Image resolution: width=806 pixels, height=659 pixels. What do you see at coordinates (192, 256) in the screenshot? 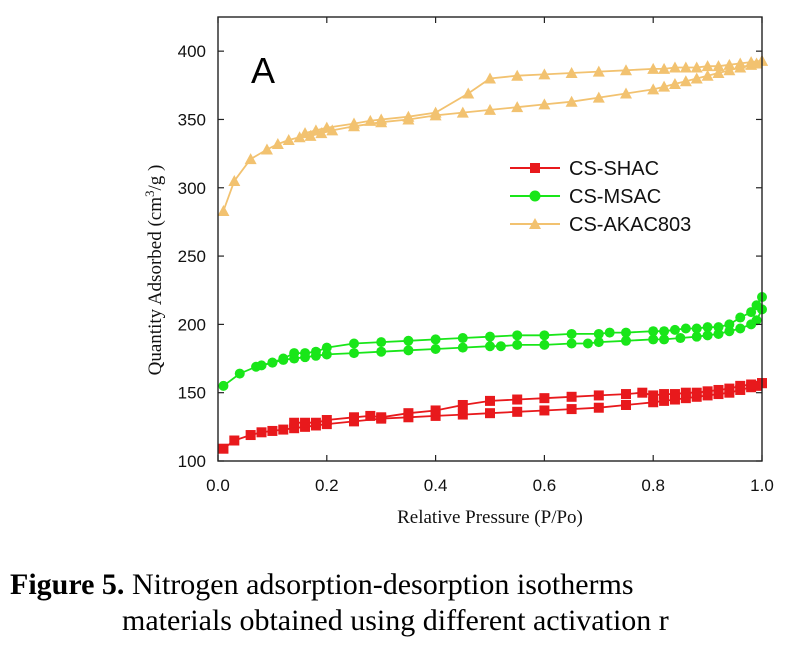
I see `y-tick-label: 250` at bounding box center [192, 256].